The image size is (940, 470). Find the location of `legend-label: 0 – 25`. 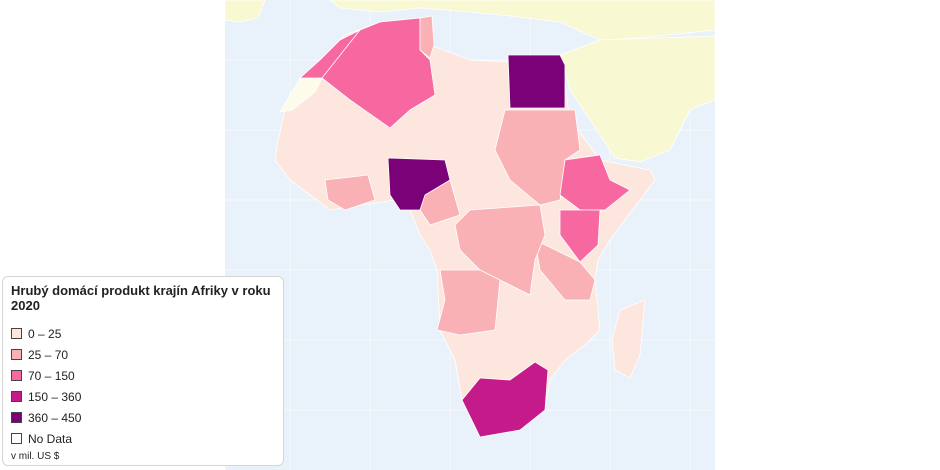

legend-label: 0 – 25 is located at coordinates (45, 333).